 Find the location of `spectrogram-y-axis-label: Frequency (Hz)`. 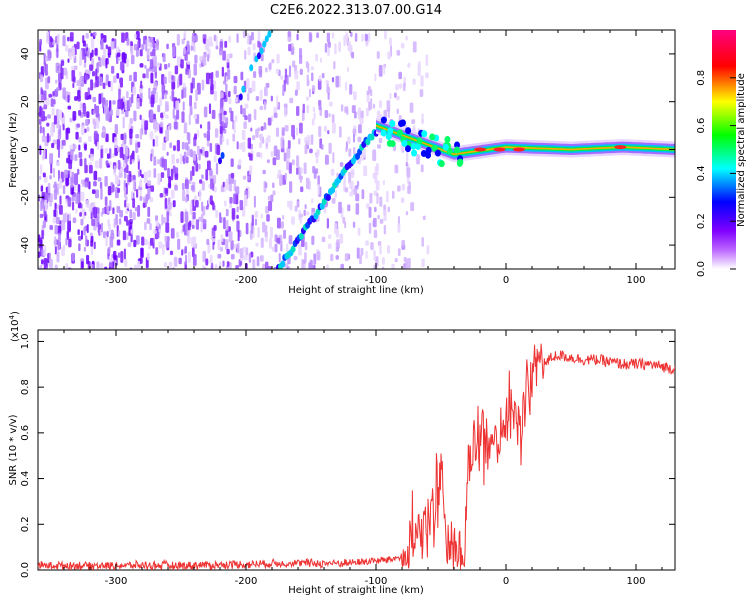

spectrogram-y-axis-label: Frequency (Hz) is located at coordinates (13, 150).